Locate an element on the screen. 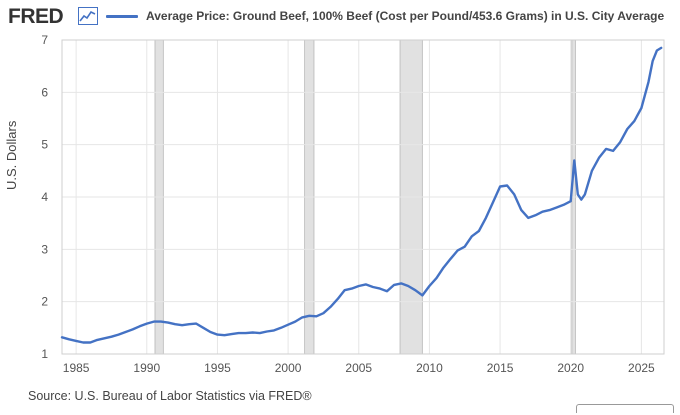  fred-logo: FRED is located at coordinates (36, 16).